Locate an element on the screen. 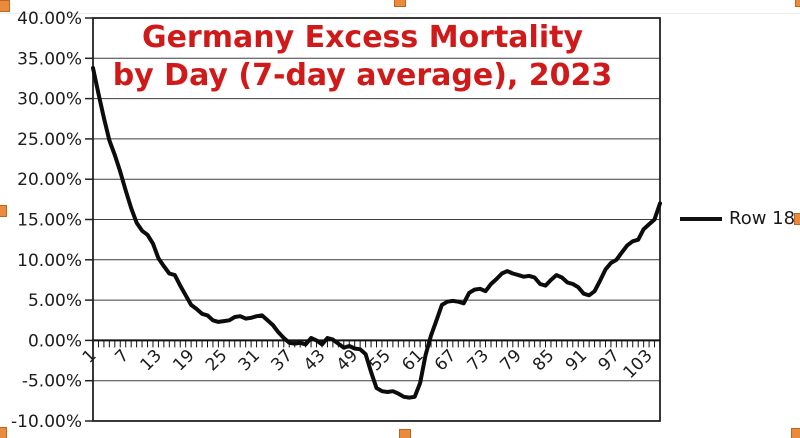  x-tick-label: 31 is located at coordinates (249, 360).